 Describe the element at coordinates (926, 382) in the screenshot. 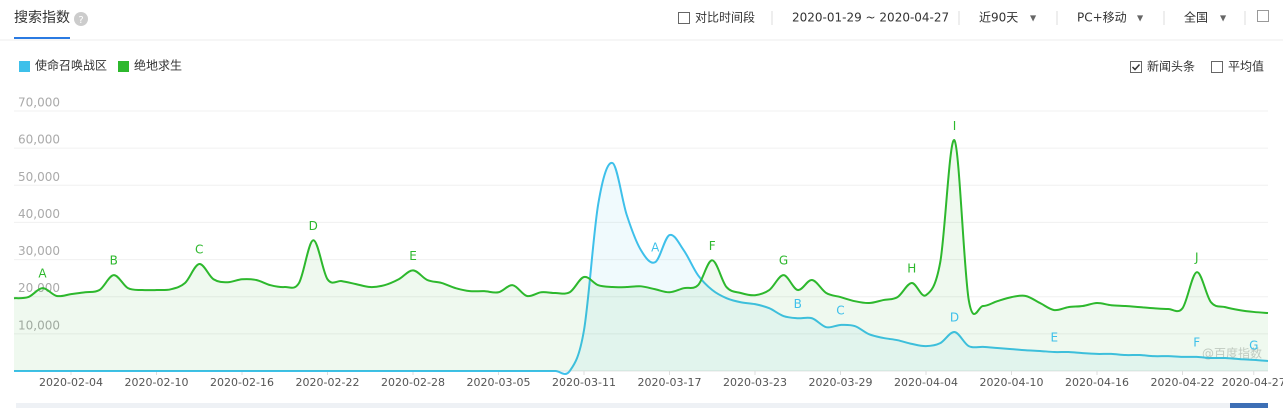

I see `x-tick-label: 2020-04-04` at that location.